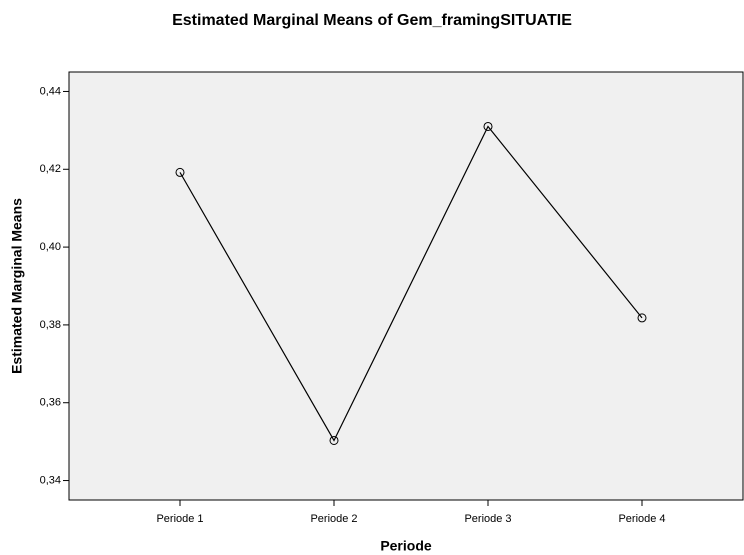 This screenshot has width=744, height=555. Describe the element at coordinates (50, 91) in the screenshot. I see `y-tick-label: 0,44` at that location.